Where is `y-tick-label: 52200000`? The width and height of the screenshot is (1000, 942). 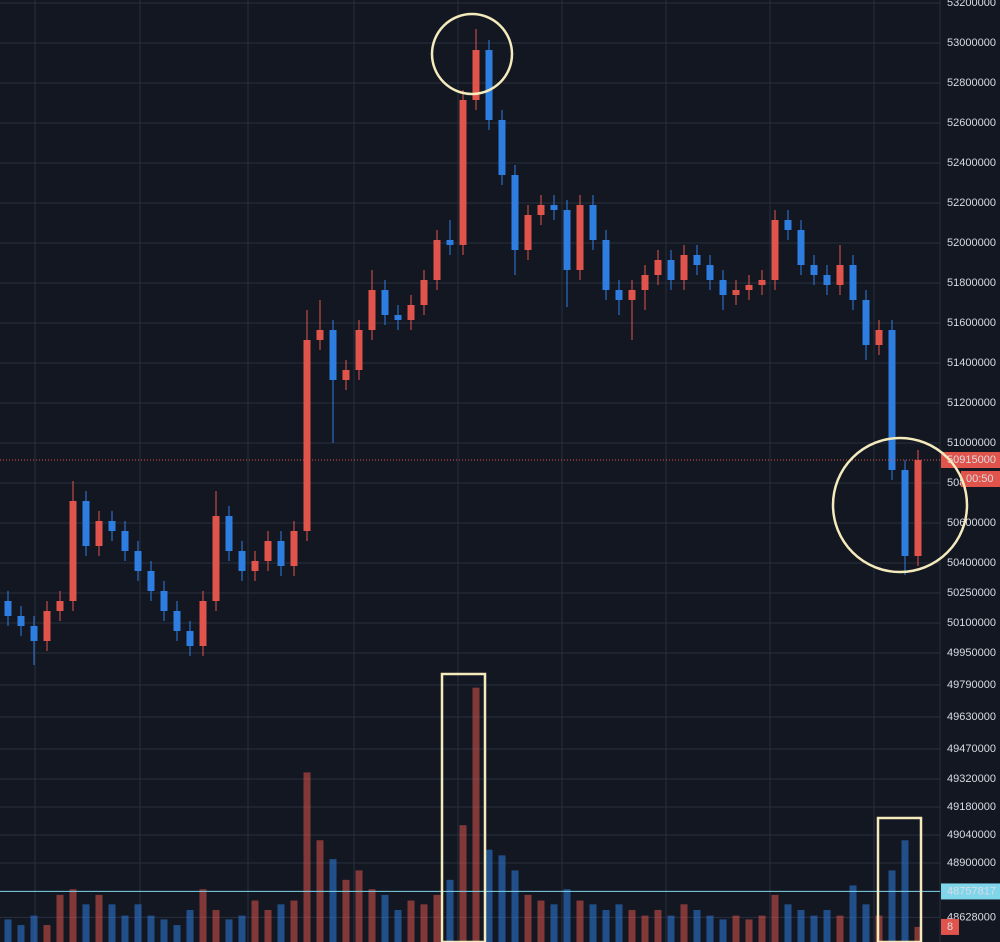
y-tick-label: 52200000 is located at coordinates (971, 203).